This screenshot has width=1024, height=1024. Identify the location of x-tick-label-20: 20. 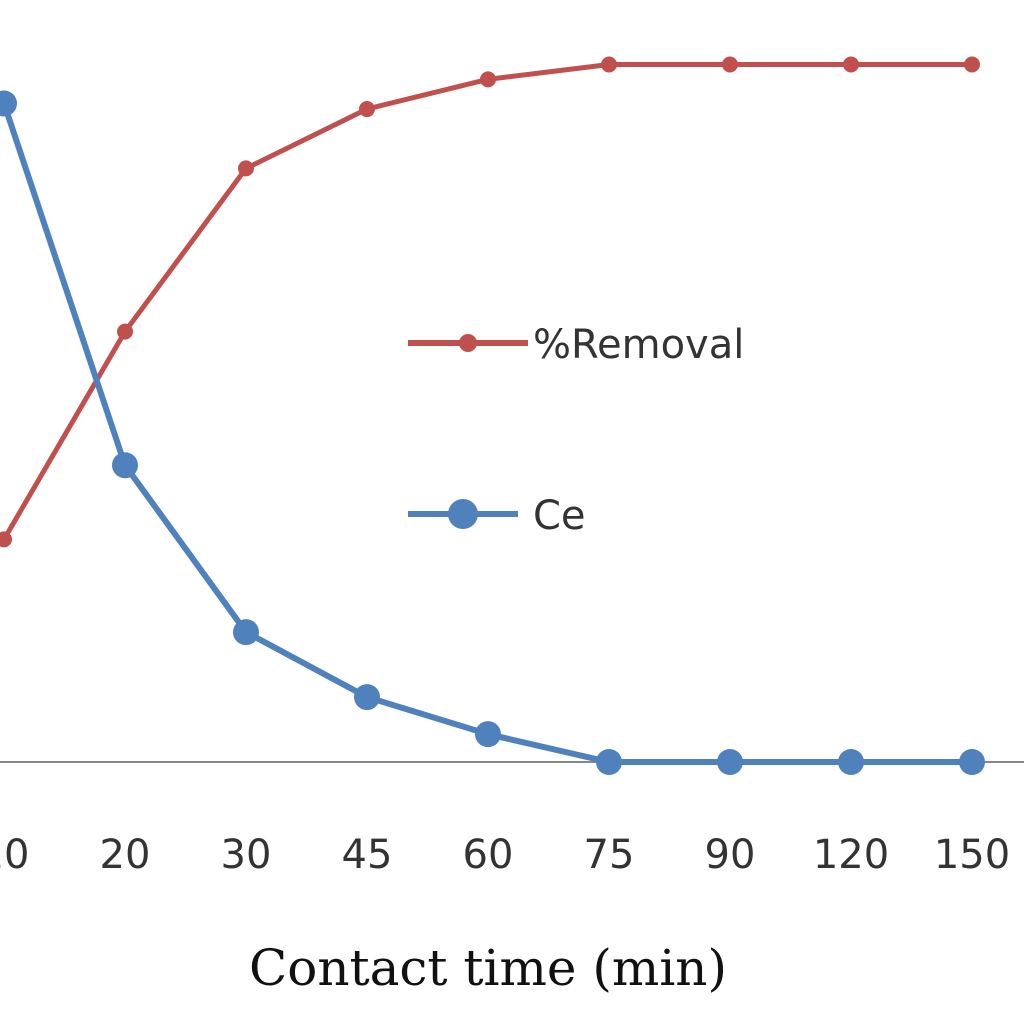
(125, 855).